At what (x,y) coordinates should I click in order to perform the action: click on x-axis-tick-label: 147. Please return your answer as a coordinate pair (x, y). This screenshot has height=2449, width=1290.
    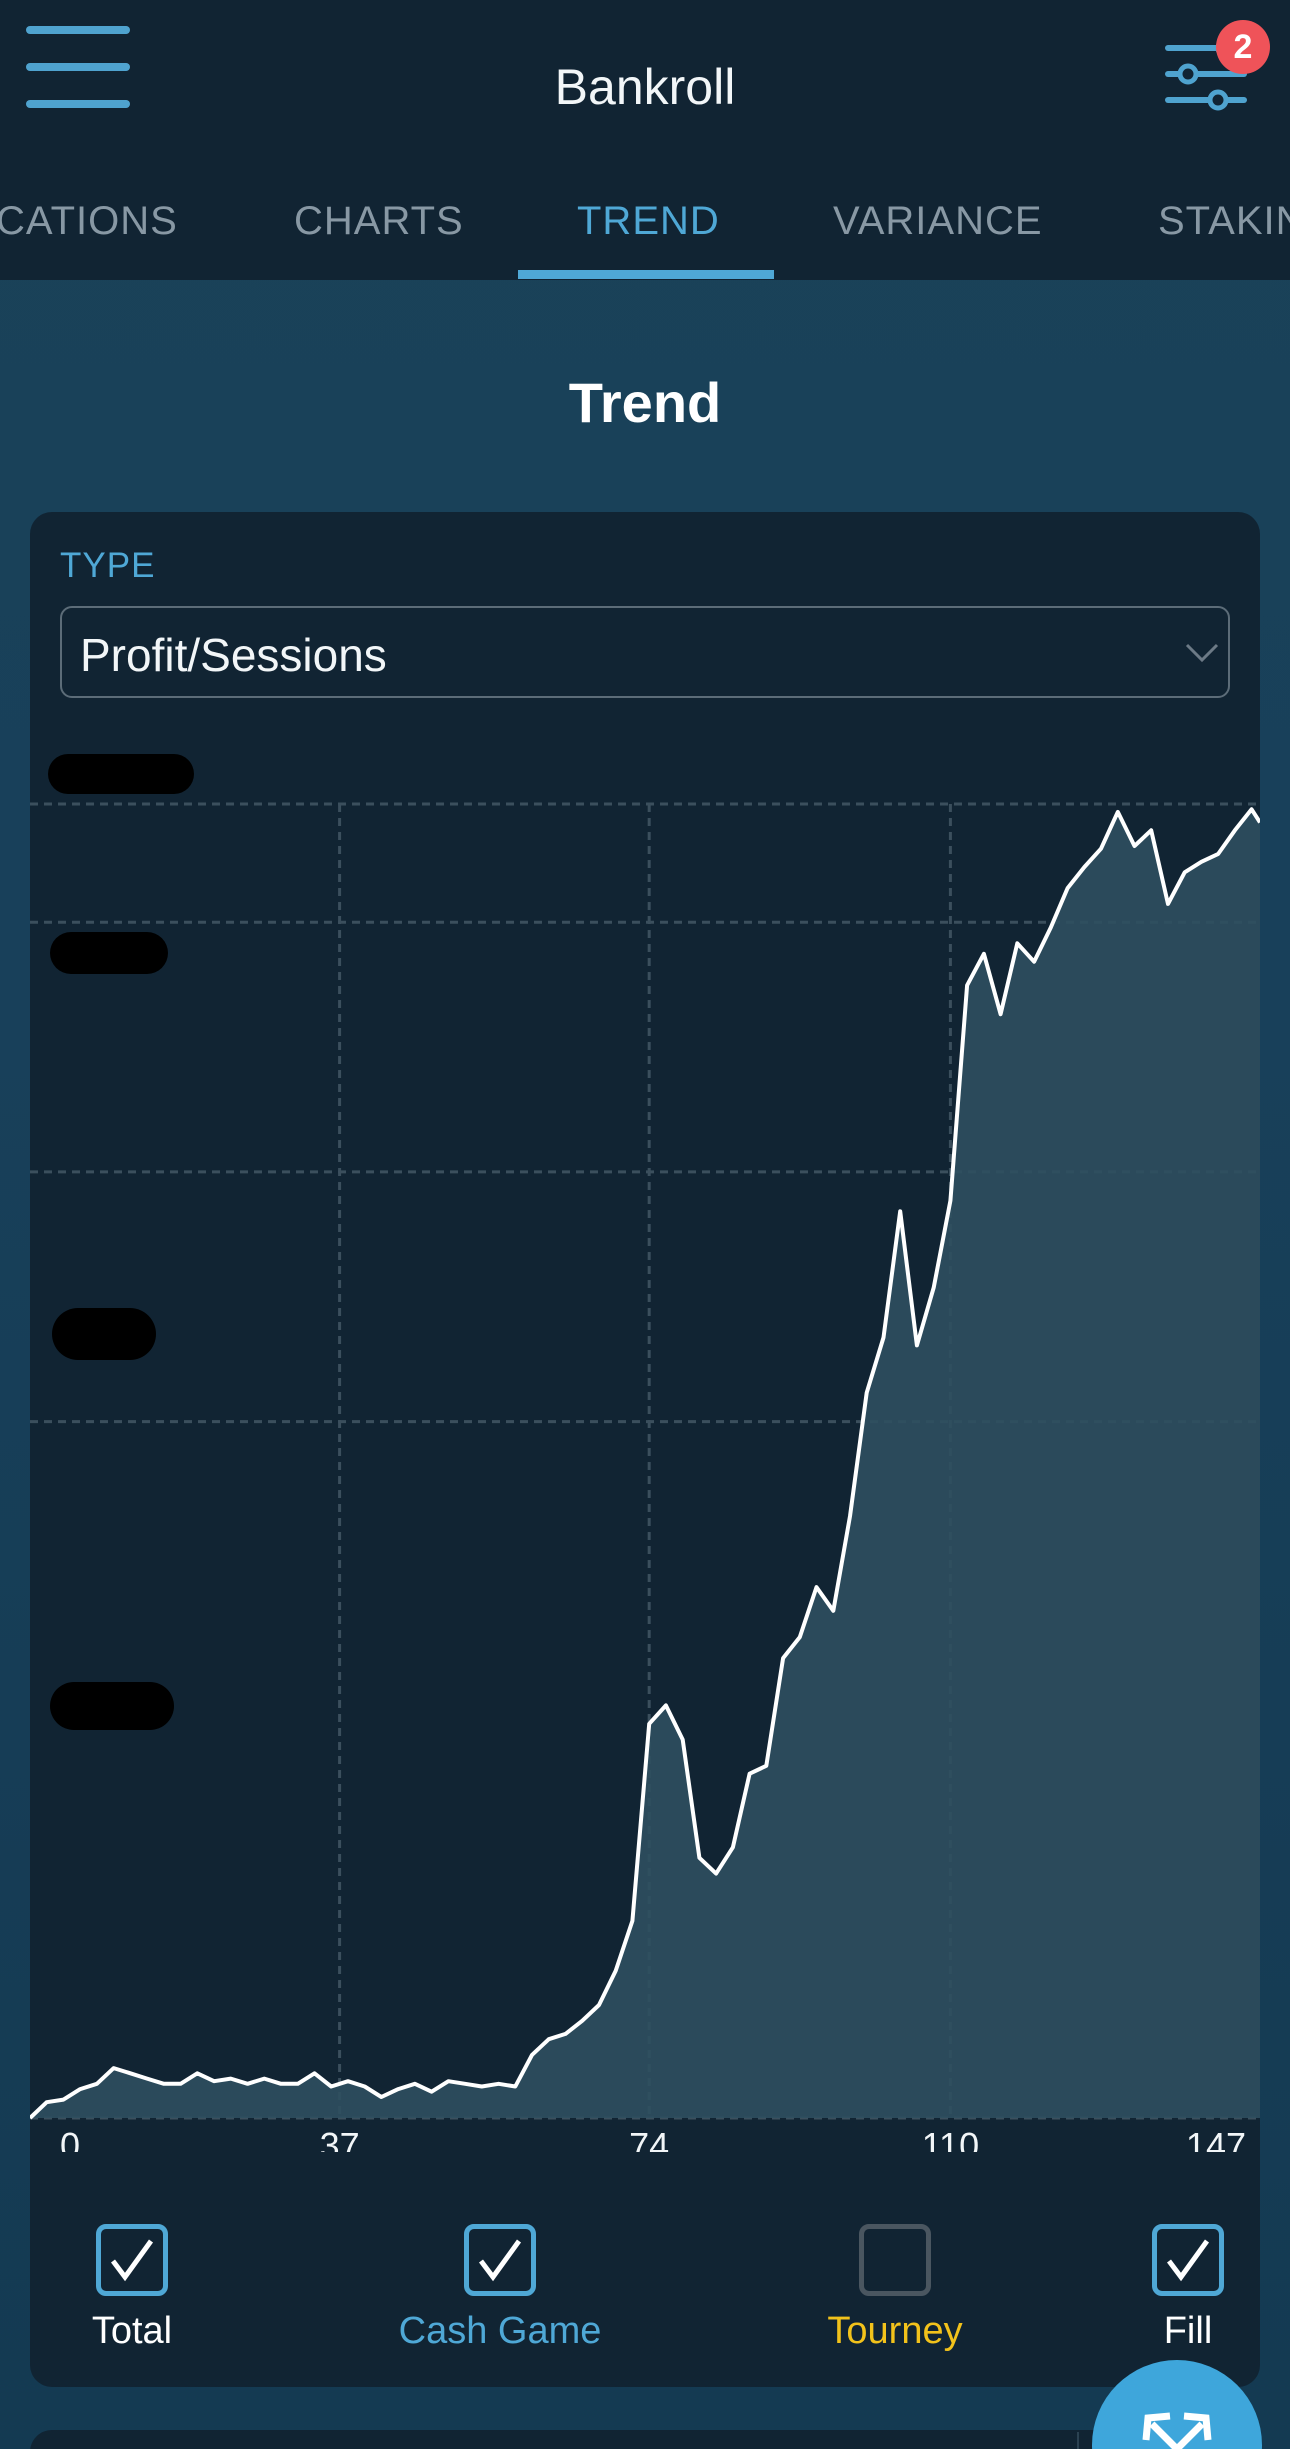
    Looking at the image, I should click on (1216, 2138).